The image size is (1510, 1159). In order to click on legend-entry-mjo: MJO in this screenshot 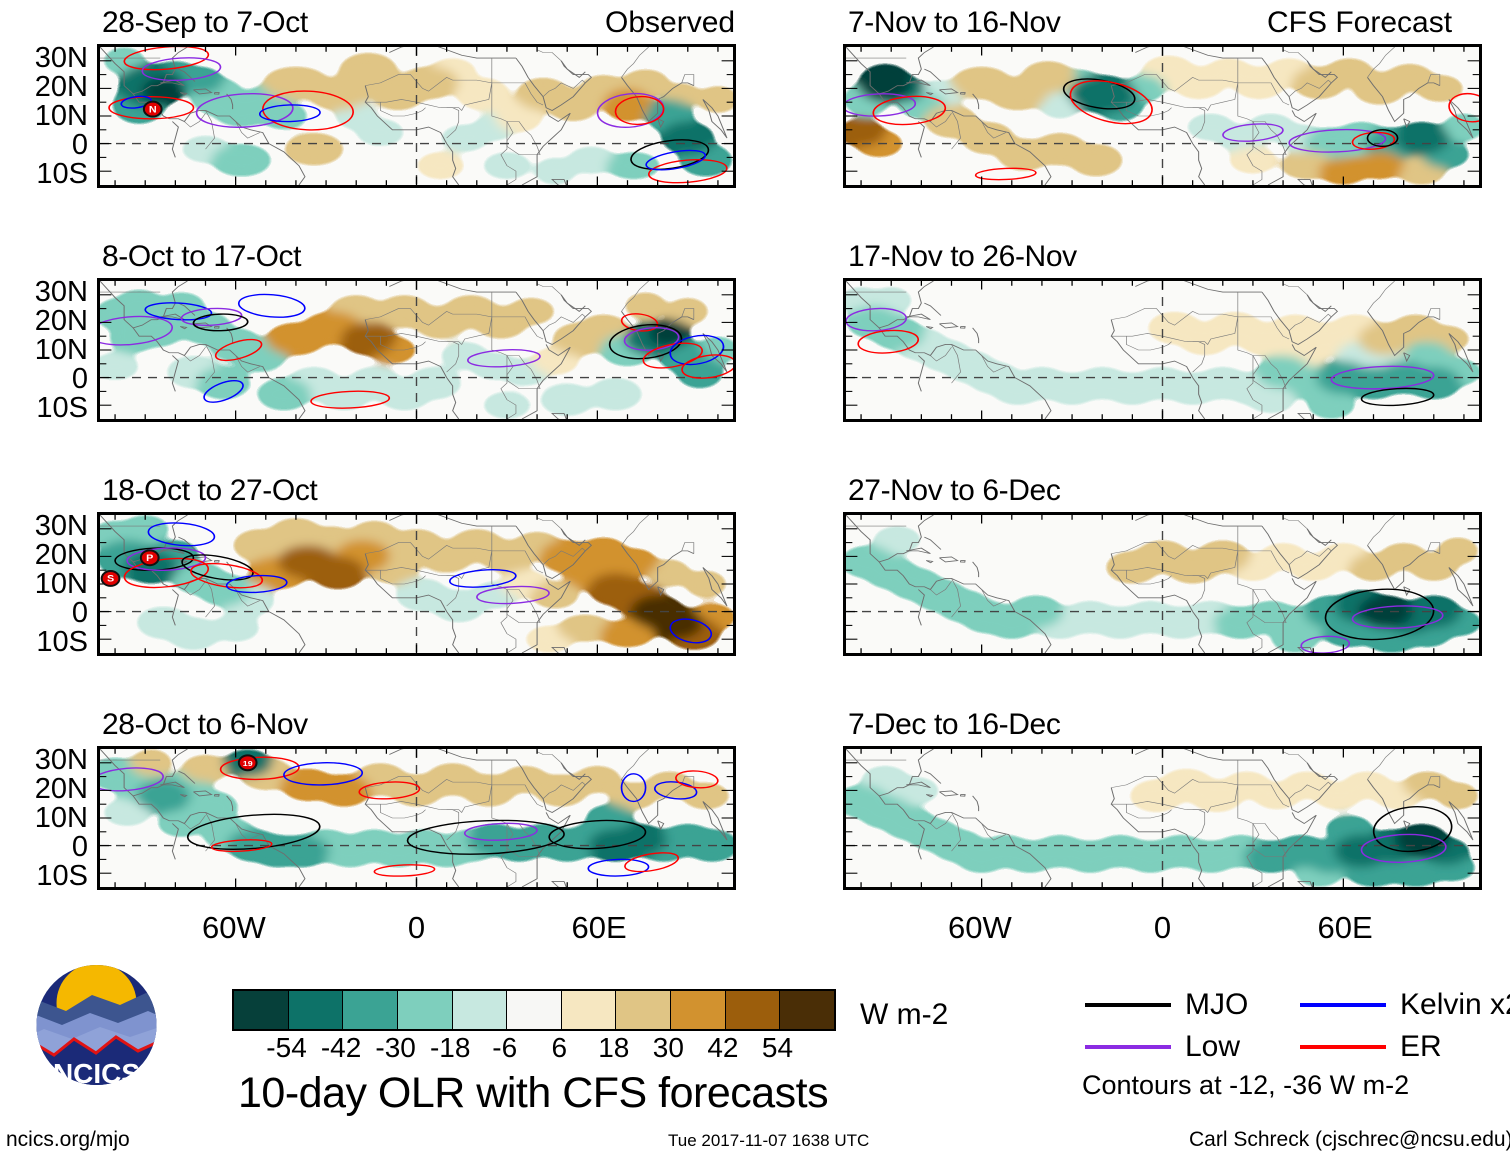, I will do `click(1166, 1005)`.